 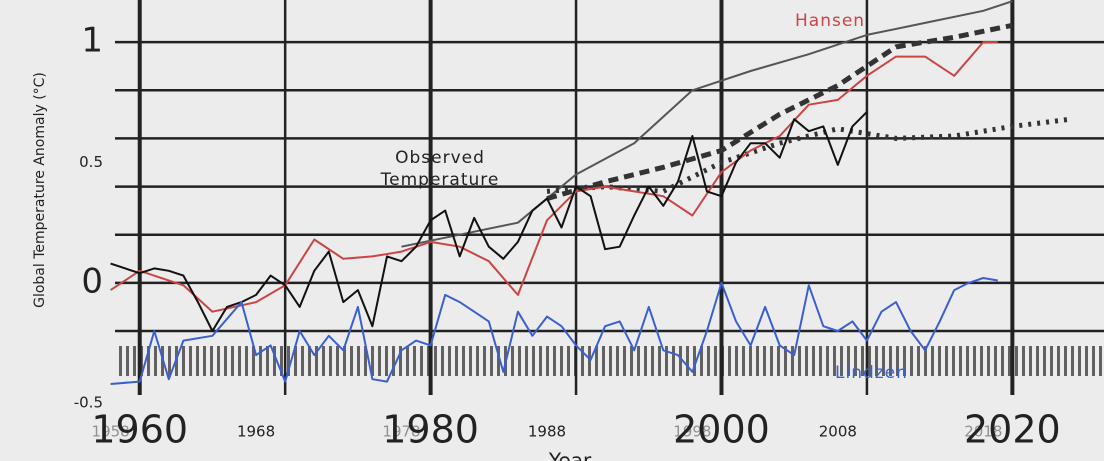 I want to click on y-tick-label: -0.5, so click(x=88, y=403).